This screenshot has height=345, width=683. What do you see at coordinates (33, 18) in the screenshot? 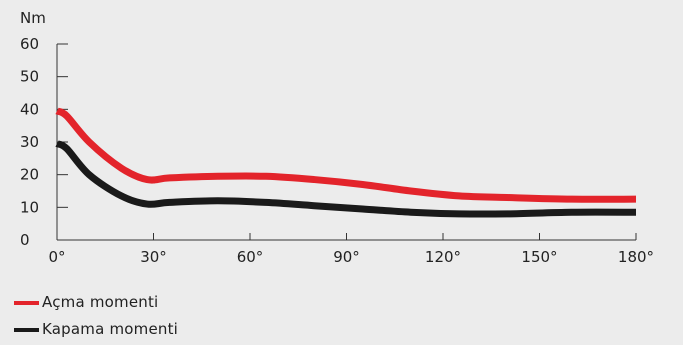
I see `y-axis-unit-label: Nm` at bounding box center [33, 18].